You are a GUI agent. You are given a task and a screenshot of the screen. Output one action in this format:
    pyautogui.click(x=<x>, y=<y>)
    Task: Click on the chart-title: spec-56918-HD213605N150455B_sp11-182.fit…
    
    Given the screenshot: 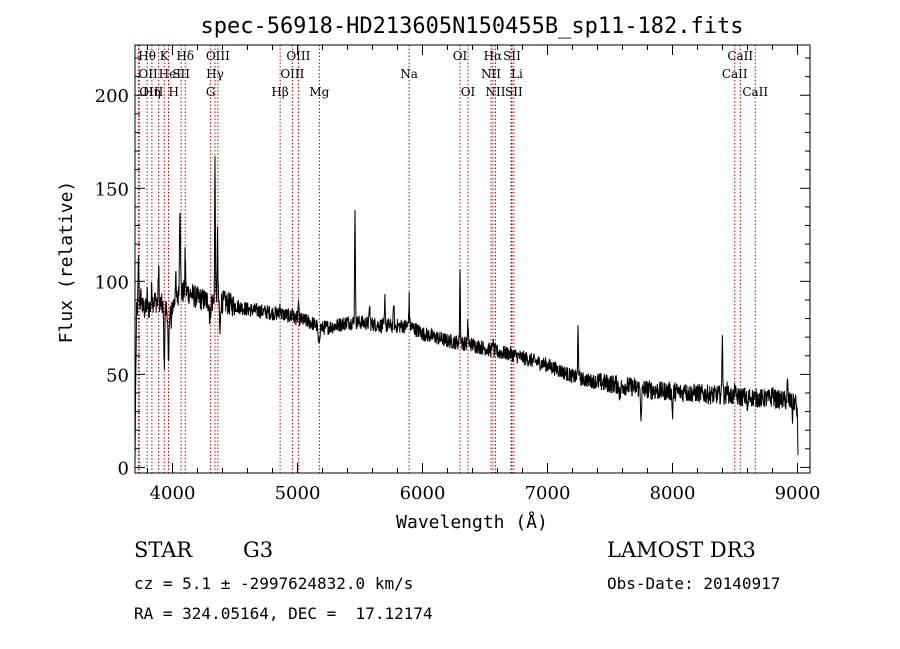 What is the action you would take?
    pyautogui.click(x=471, y=26)
    